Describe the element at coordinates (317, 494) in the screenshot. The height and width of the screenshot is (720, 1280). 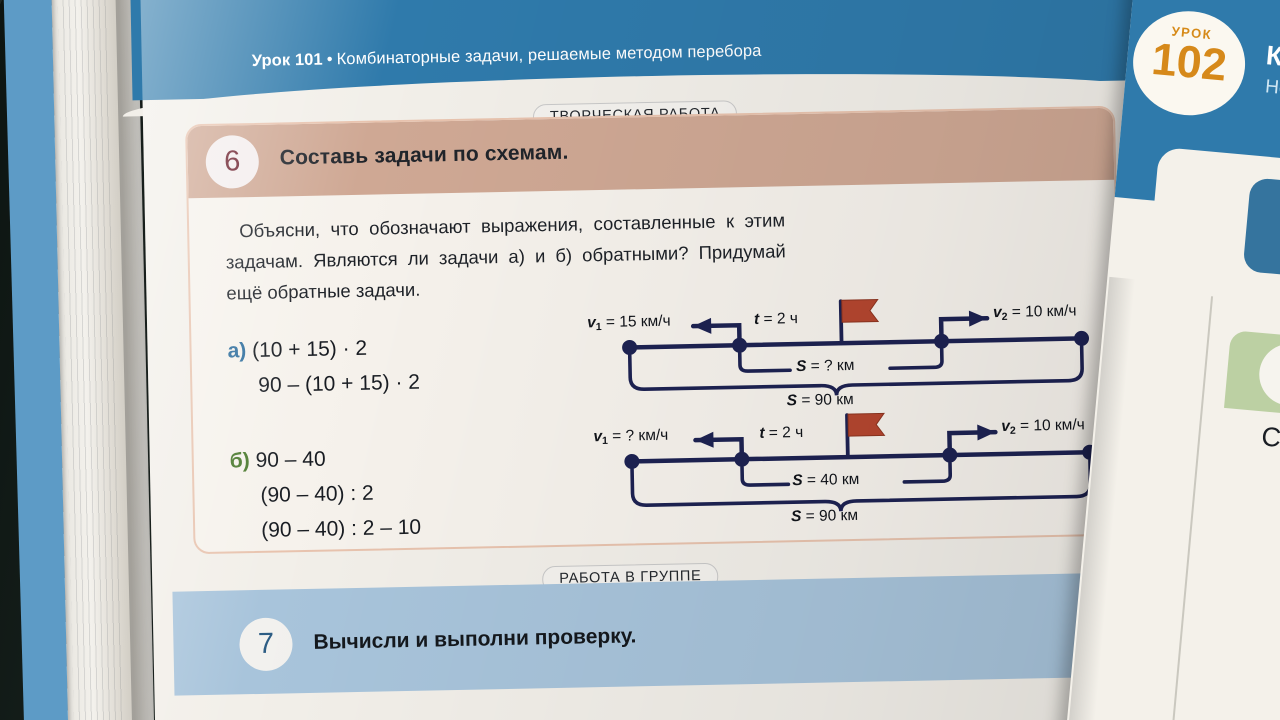
I see `expression-b-formula-2: (90 – 40) : 2` at that location.